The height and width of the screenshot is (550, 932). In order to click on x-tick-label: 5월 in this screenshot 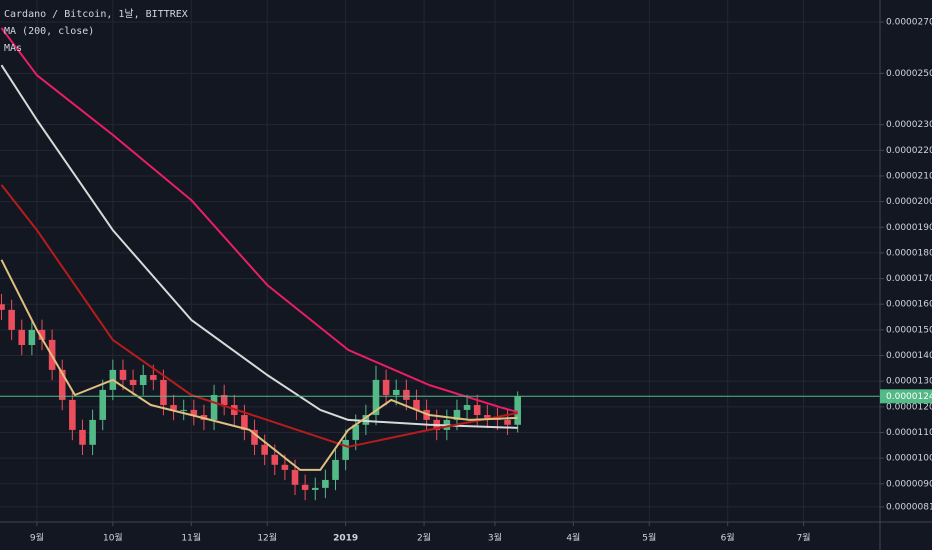, I will do `click(649, 538)`.